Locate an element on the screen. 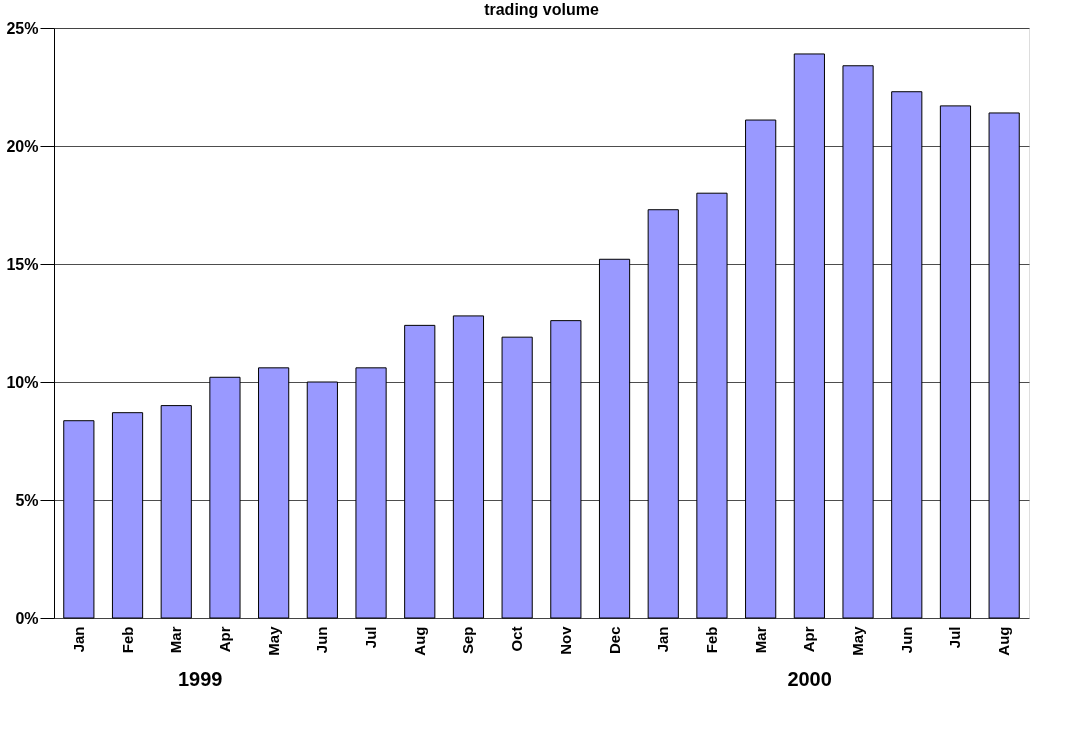  x-tick-label: Sep is located at coordinates (468, 640).